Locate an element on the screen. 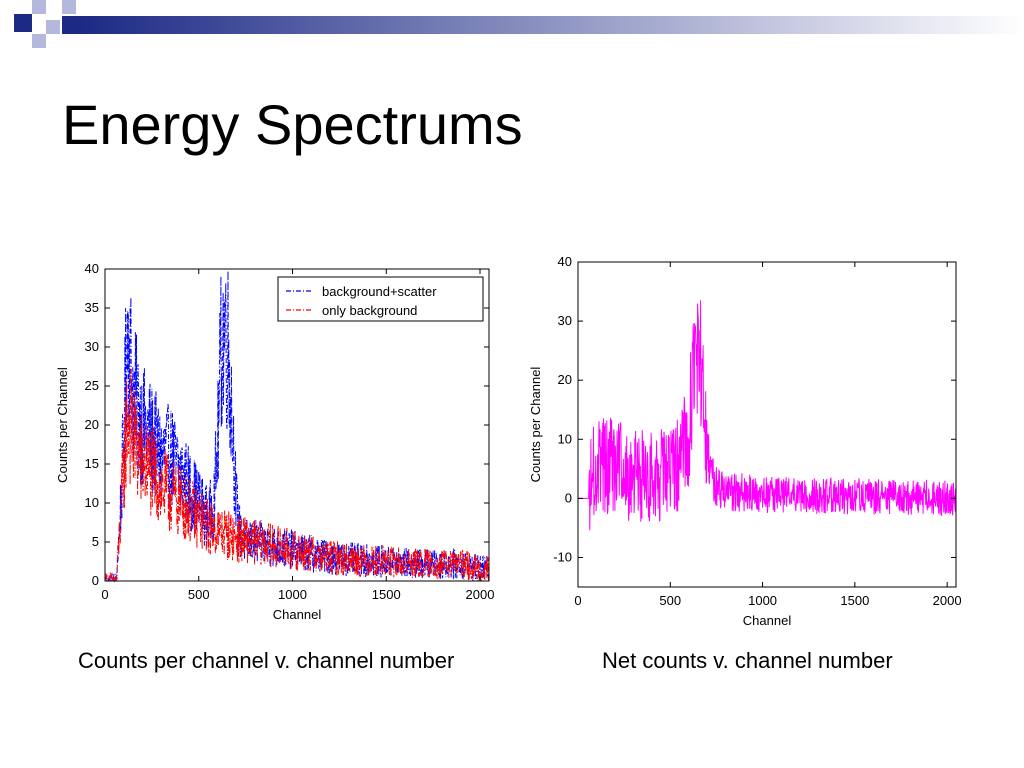 Image resolution: width=1024 pixels, height=768 pixels. caption-left: Counts per channel v. channel number is located at coordinates (266, 660).